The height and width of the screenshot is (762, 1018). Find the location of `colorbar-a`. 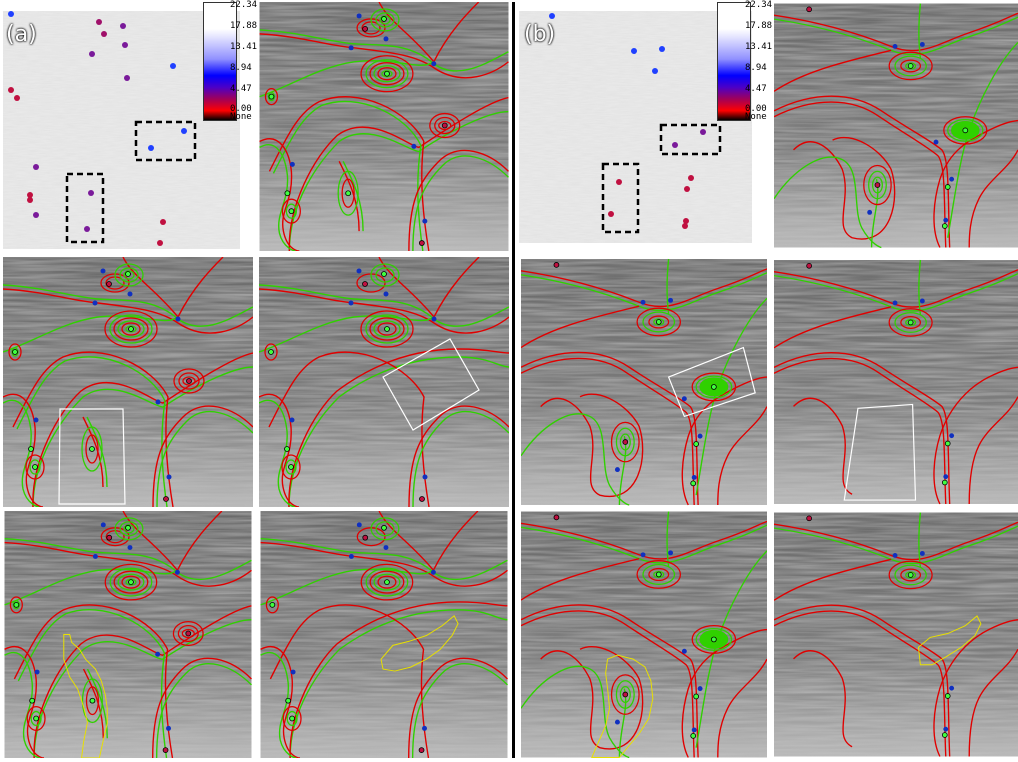

colorbar-a is located at coordinates (220, 61).